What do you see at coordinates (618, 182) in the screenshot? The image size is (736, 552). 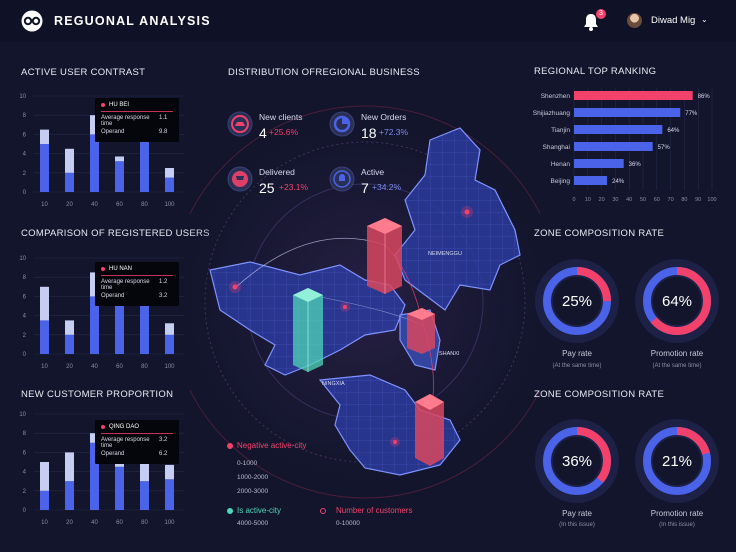 I see `value-label: 24%` at bounding box center [618, 182].